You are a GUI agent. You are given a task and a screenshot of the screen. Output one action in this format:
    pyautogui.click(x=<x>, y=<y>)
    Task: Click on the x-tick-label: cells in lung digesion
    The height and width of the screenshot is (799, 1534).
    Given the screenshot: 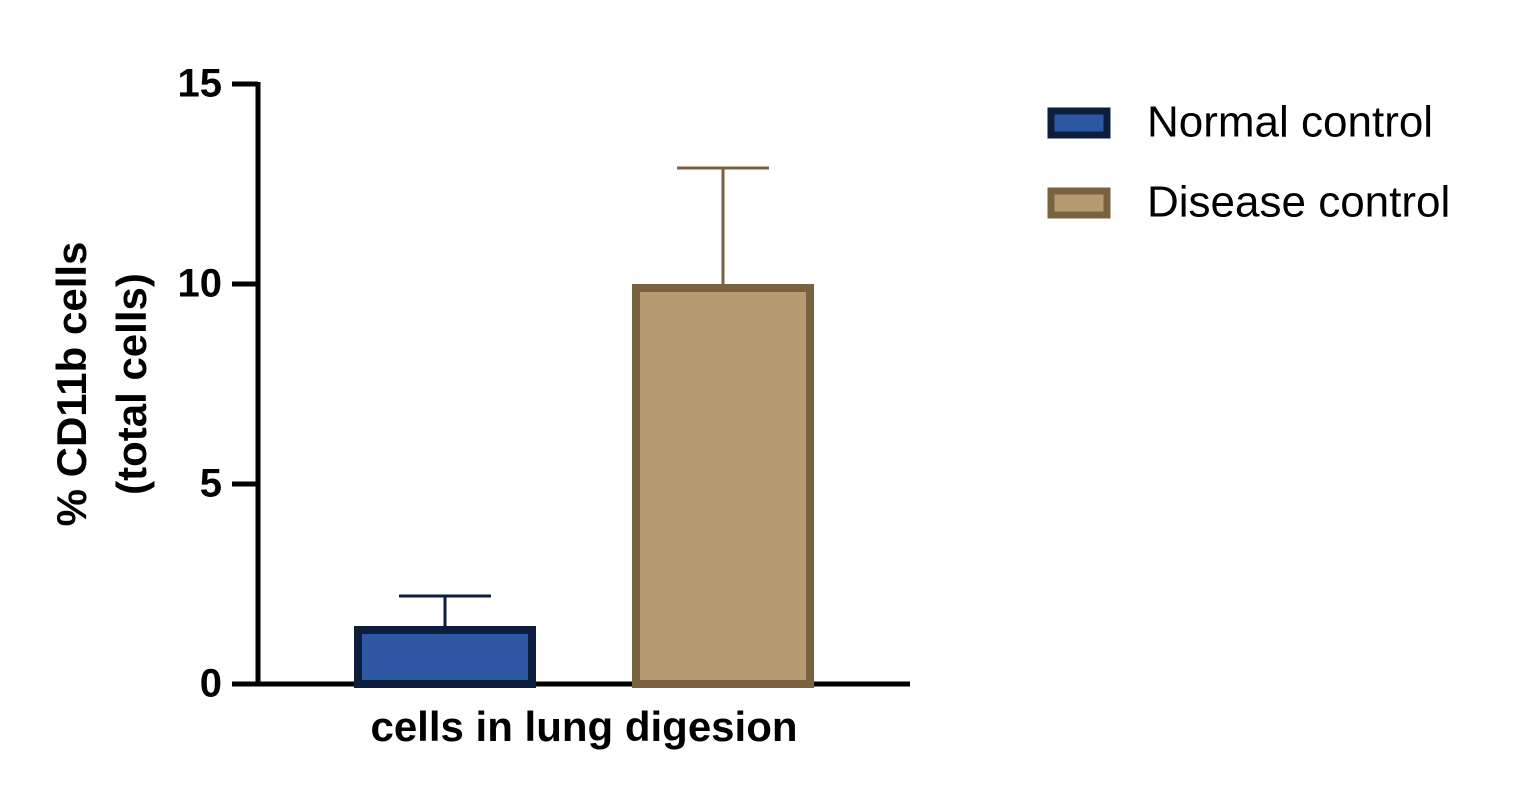 What is the action you would take?
    pyautogui.click(x=583, y=726)
    